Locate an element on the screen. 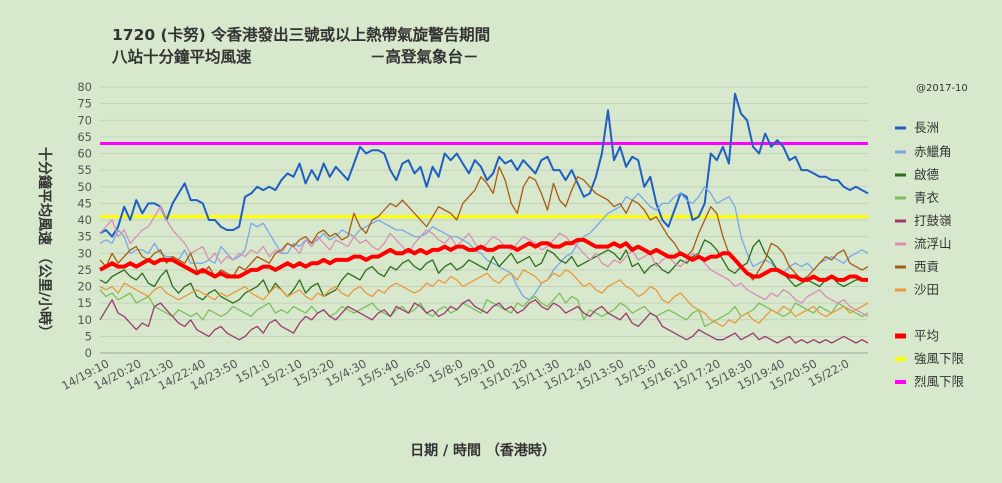  chart-source: －高登氣象台－ is located at coordinates (424, 56).